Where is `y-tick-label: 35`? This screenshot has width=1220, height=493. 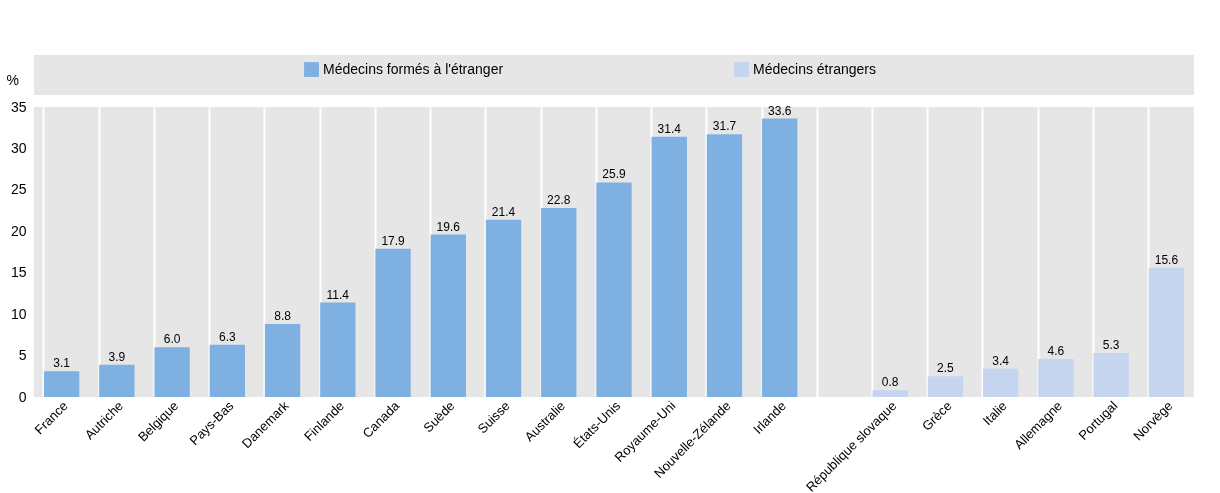 y-tick-label: 35 is located at coordinates (18, 106).